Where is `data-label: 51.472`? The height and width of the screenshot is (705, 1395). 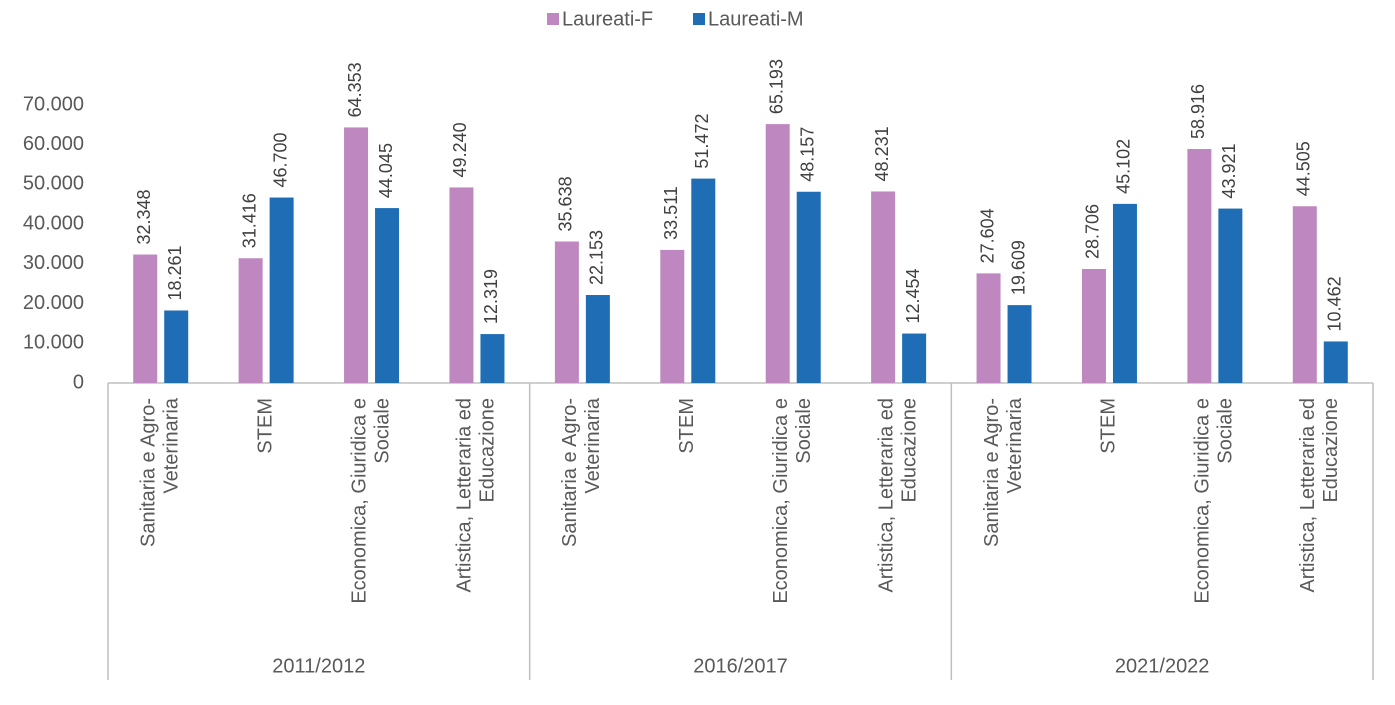
data-label: 51.472 is located at coordinates (702, 141).